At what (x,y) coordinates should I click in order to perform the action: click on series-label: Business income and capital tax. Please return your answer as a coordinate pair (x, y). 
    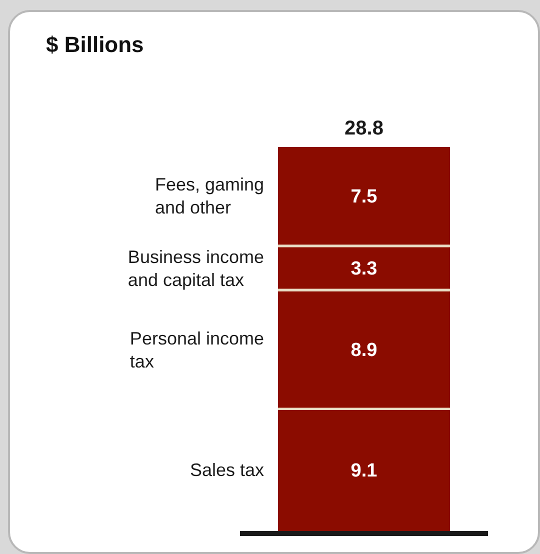
    Looking at the image, I should click on (196, 268).